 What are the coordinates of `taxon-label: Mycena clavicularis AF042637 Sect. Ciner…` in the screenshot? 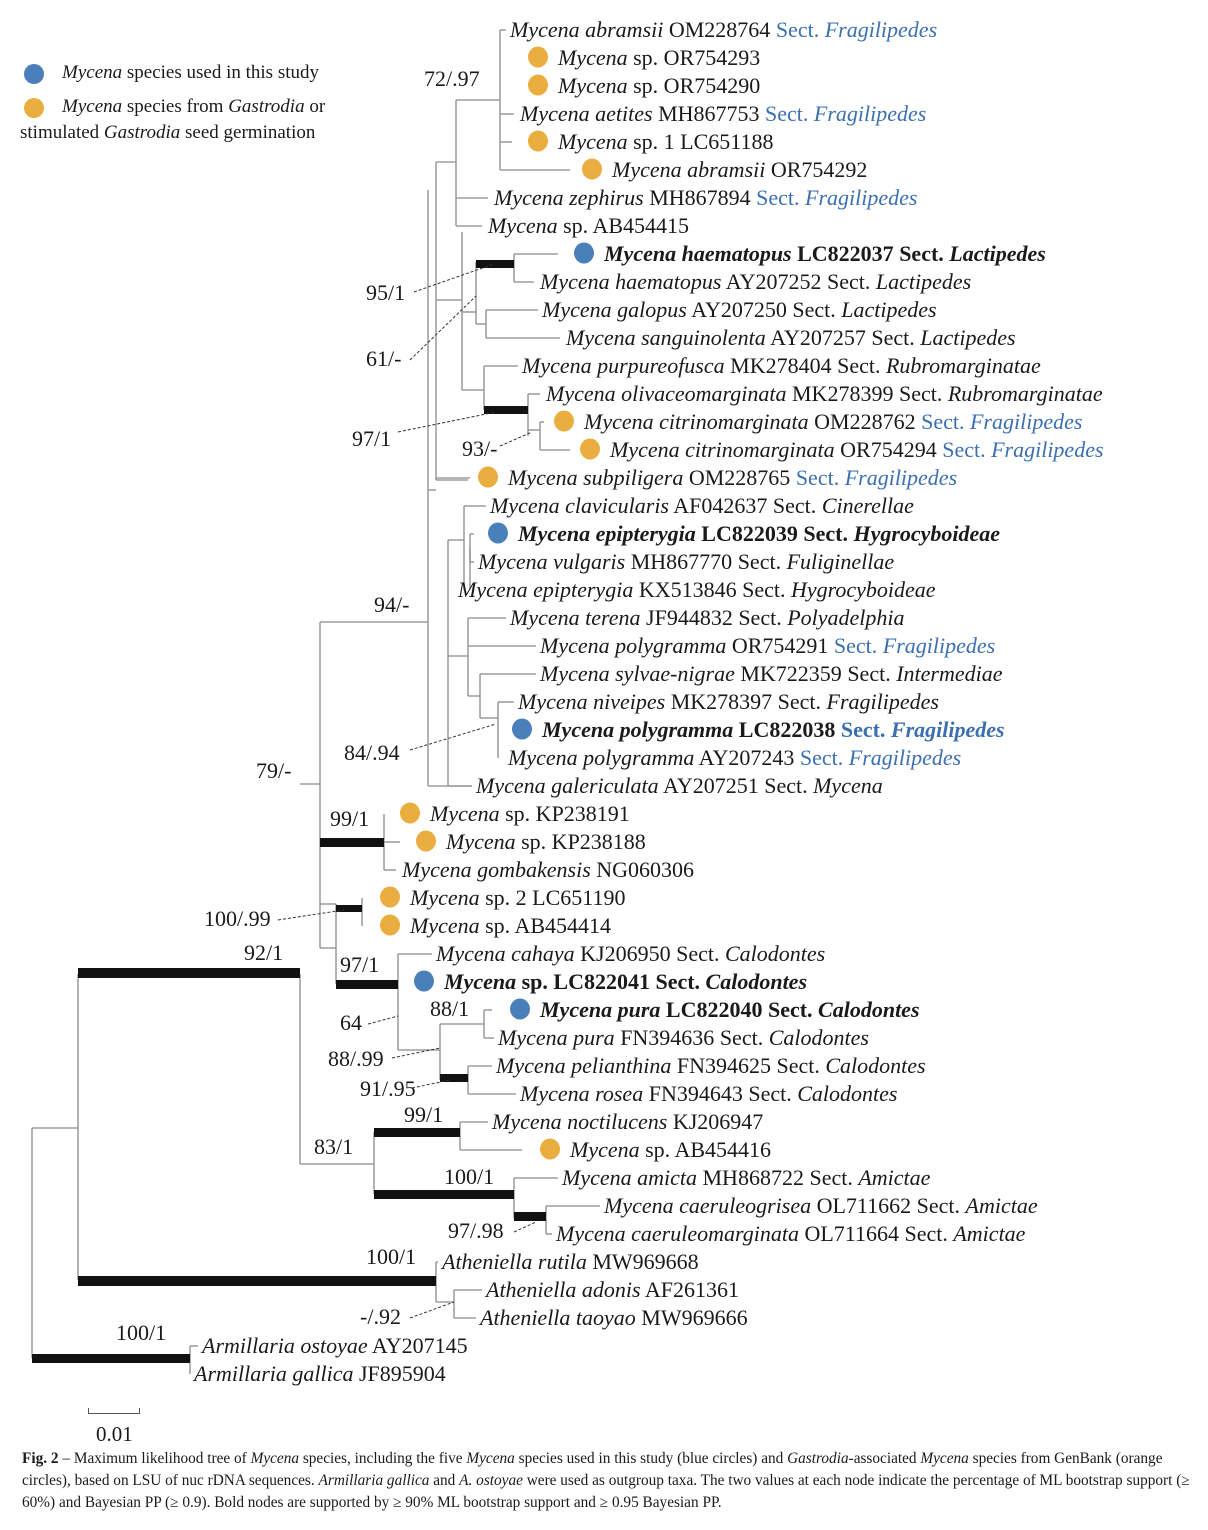 It's located at (701, 505).